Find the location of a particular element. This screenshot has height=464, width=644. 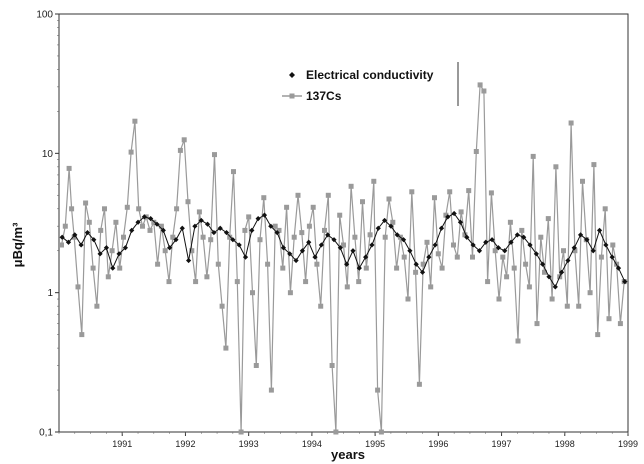

x-tick-label: 1994 is located at coordinates (312, 444).